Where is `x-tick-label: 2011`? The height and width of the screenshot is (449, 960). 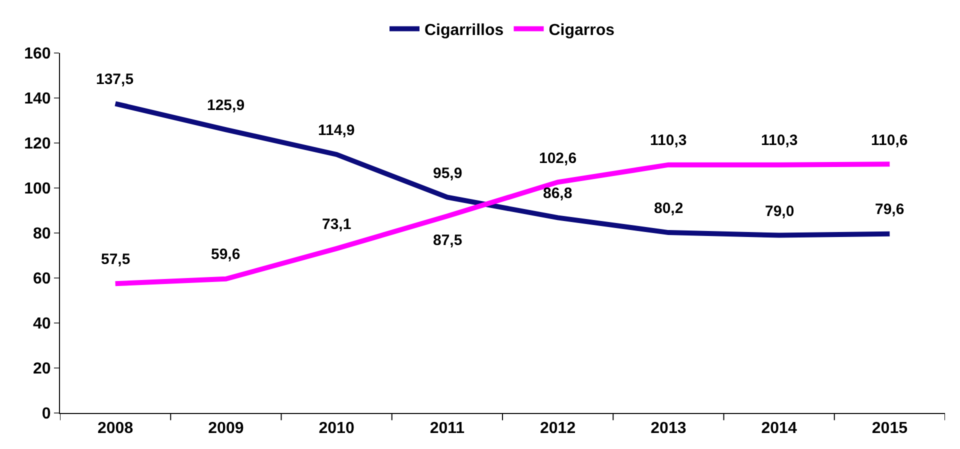
x-tick-label: 2011 is located at coordinates (447, 429).